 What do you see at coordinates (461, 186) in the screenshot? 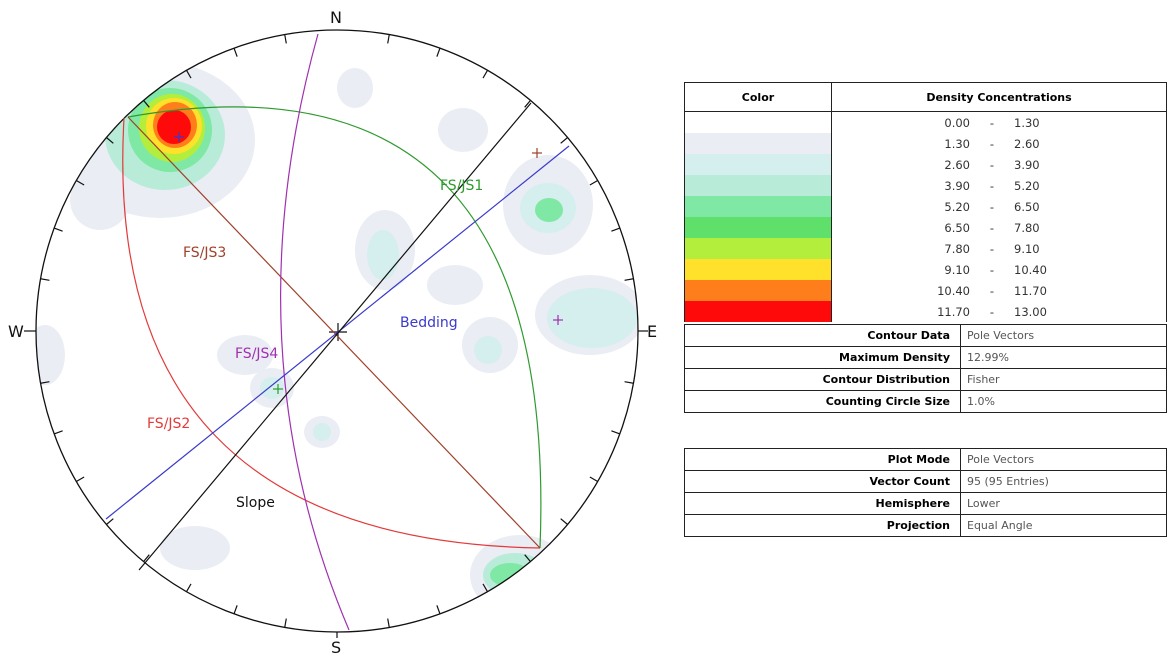
I see `label-fs-js1: FS/JS1` at bounding box center [461, 186].